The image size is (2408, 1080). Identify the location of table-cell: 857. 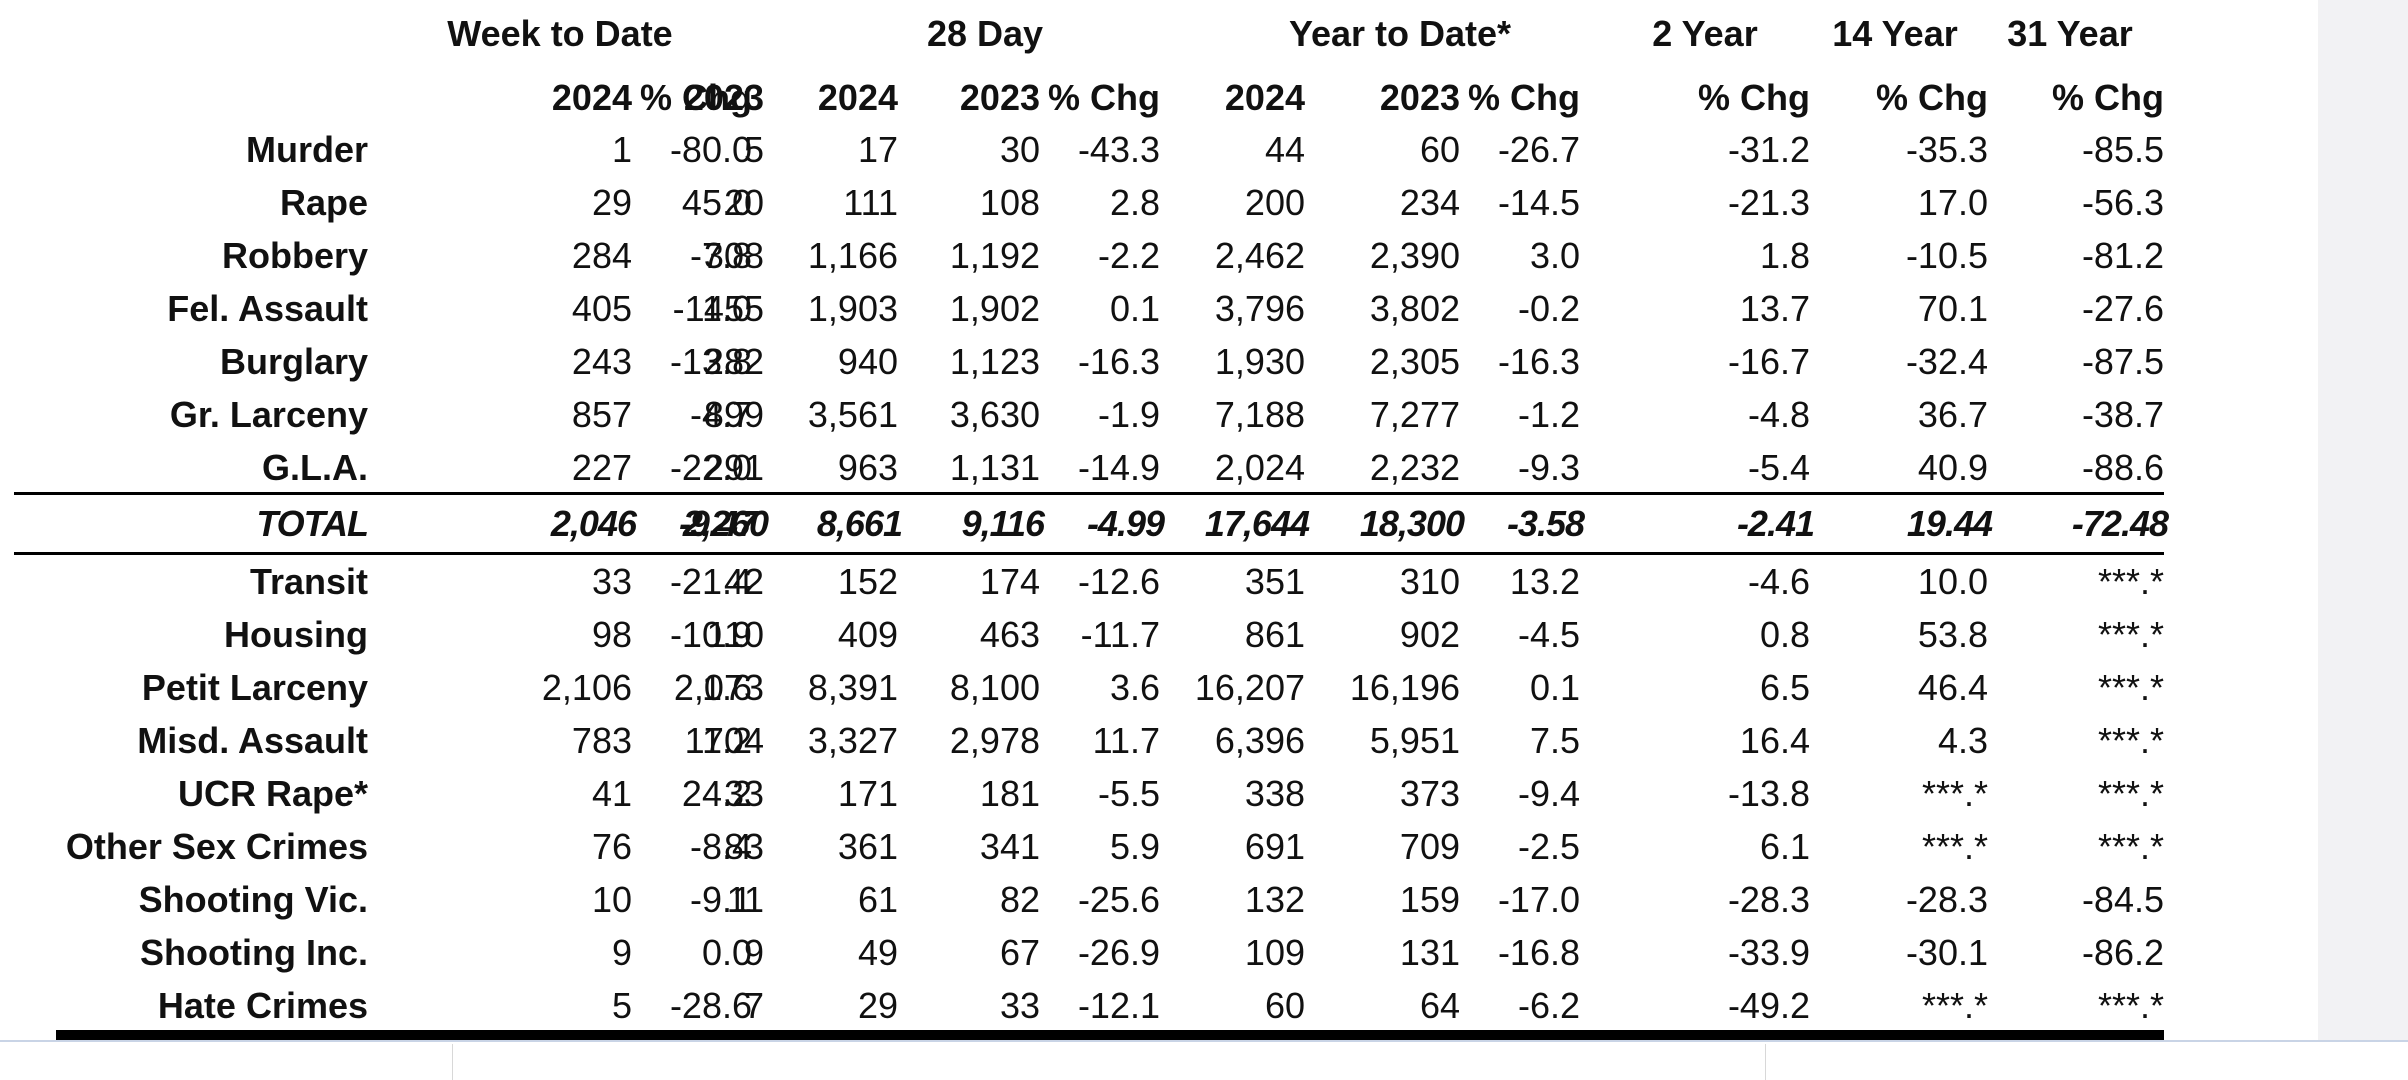
(601, 414).